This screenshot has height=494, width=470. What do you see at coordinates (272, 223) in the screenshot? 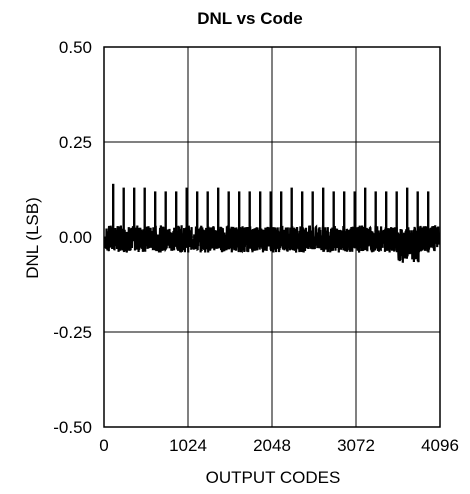
I see `plot-area` at bounding box center [272, 223].